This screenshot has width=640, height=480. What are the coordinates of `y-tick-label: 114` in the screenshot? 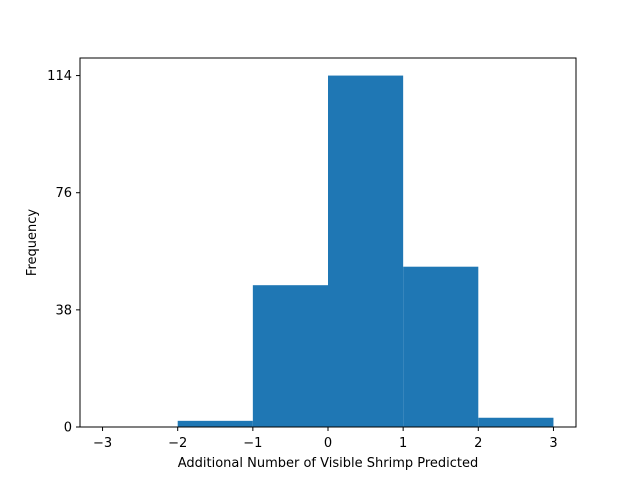 It's located at (59, 76).